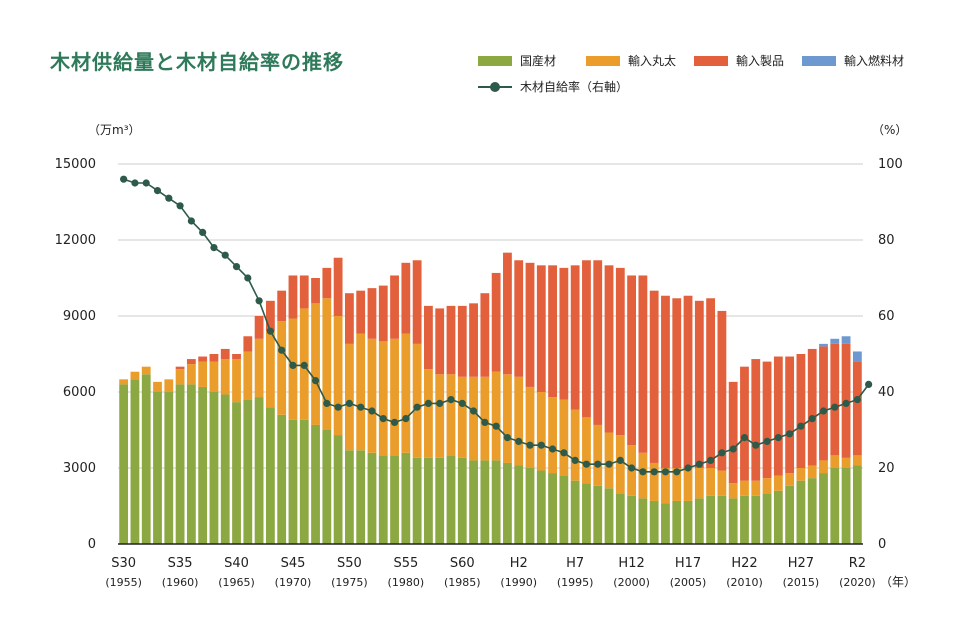  I want to click on y-left-tick-label: 9000, so click(79, 316).